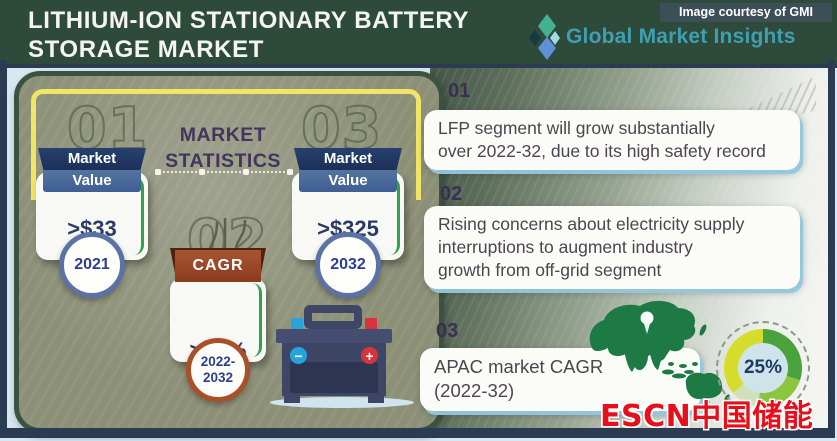 This screenshot has width=837, height=441. What do you see at coordinates (447, 331) in the screenshot?
I see `insight-number-03: 03` at bounding box center [447, 331].